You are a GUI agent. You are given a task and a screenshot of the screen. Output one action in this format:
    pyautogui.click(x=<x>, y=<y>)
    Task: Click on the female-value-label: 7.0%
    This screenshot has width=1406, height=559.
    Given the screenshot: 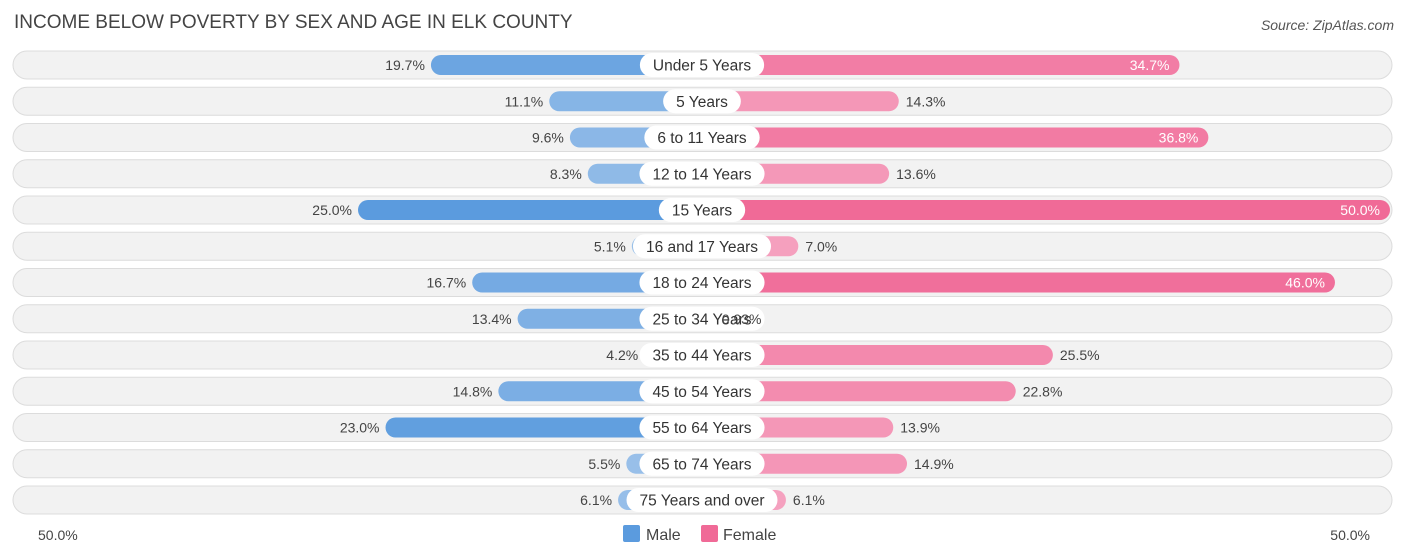 What is the action you would take?
    pyautogui.click(x=821, y=246)
    